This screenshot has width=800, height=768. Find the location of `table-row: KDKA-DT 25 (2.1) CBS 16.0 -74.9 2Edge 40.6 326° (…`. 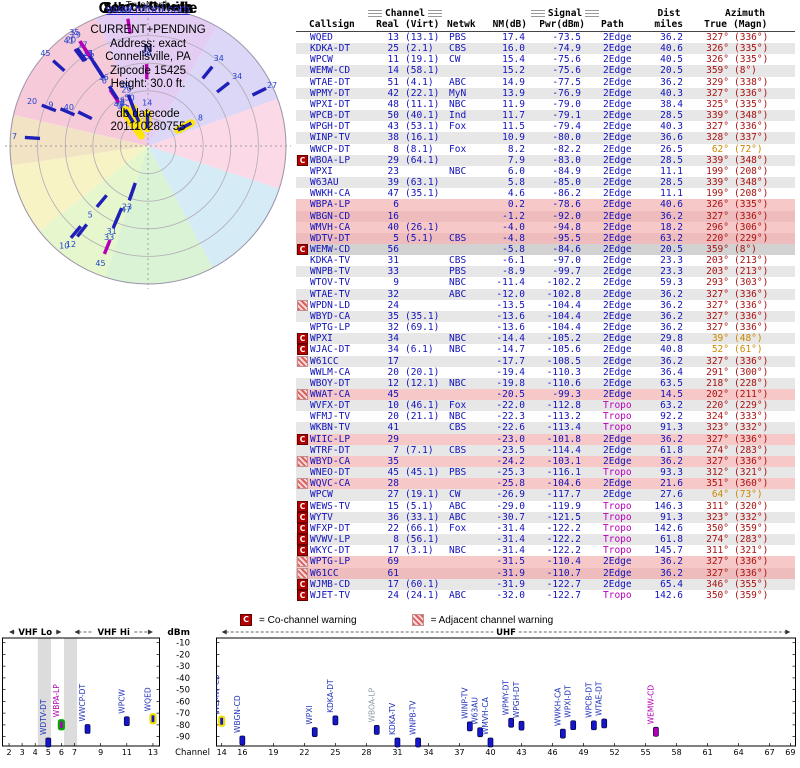

table-row: KDKA-DT 25 (2.1) CBS 16.0 -74.9 2Edge 40.6 326° (… is located at coordinates (545, 49).